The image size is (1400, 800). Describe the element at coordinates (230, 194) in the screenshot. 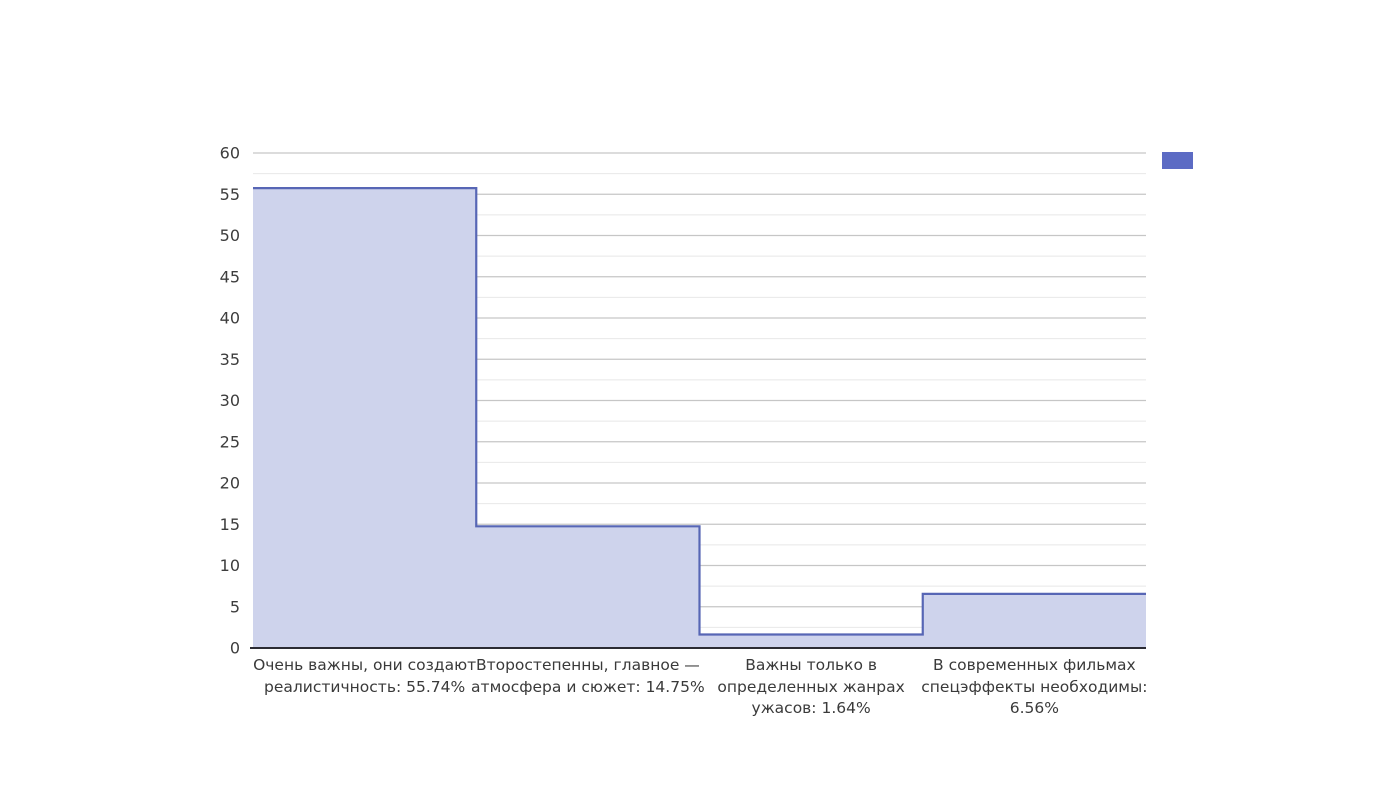

I see `y-axis-tick-label: 55` at that location.